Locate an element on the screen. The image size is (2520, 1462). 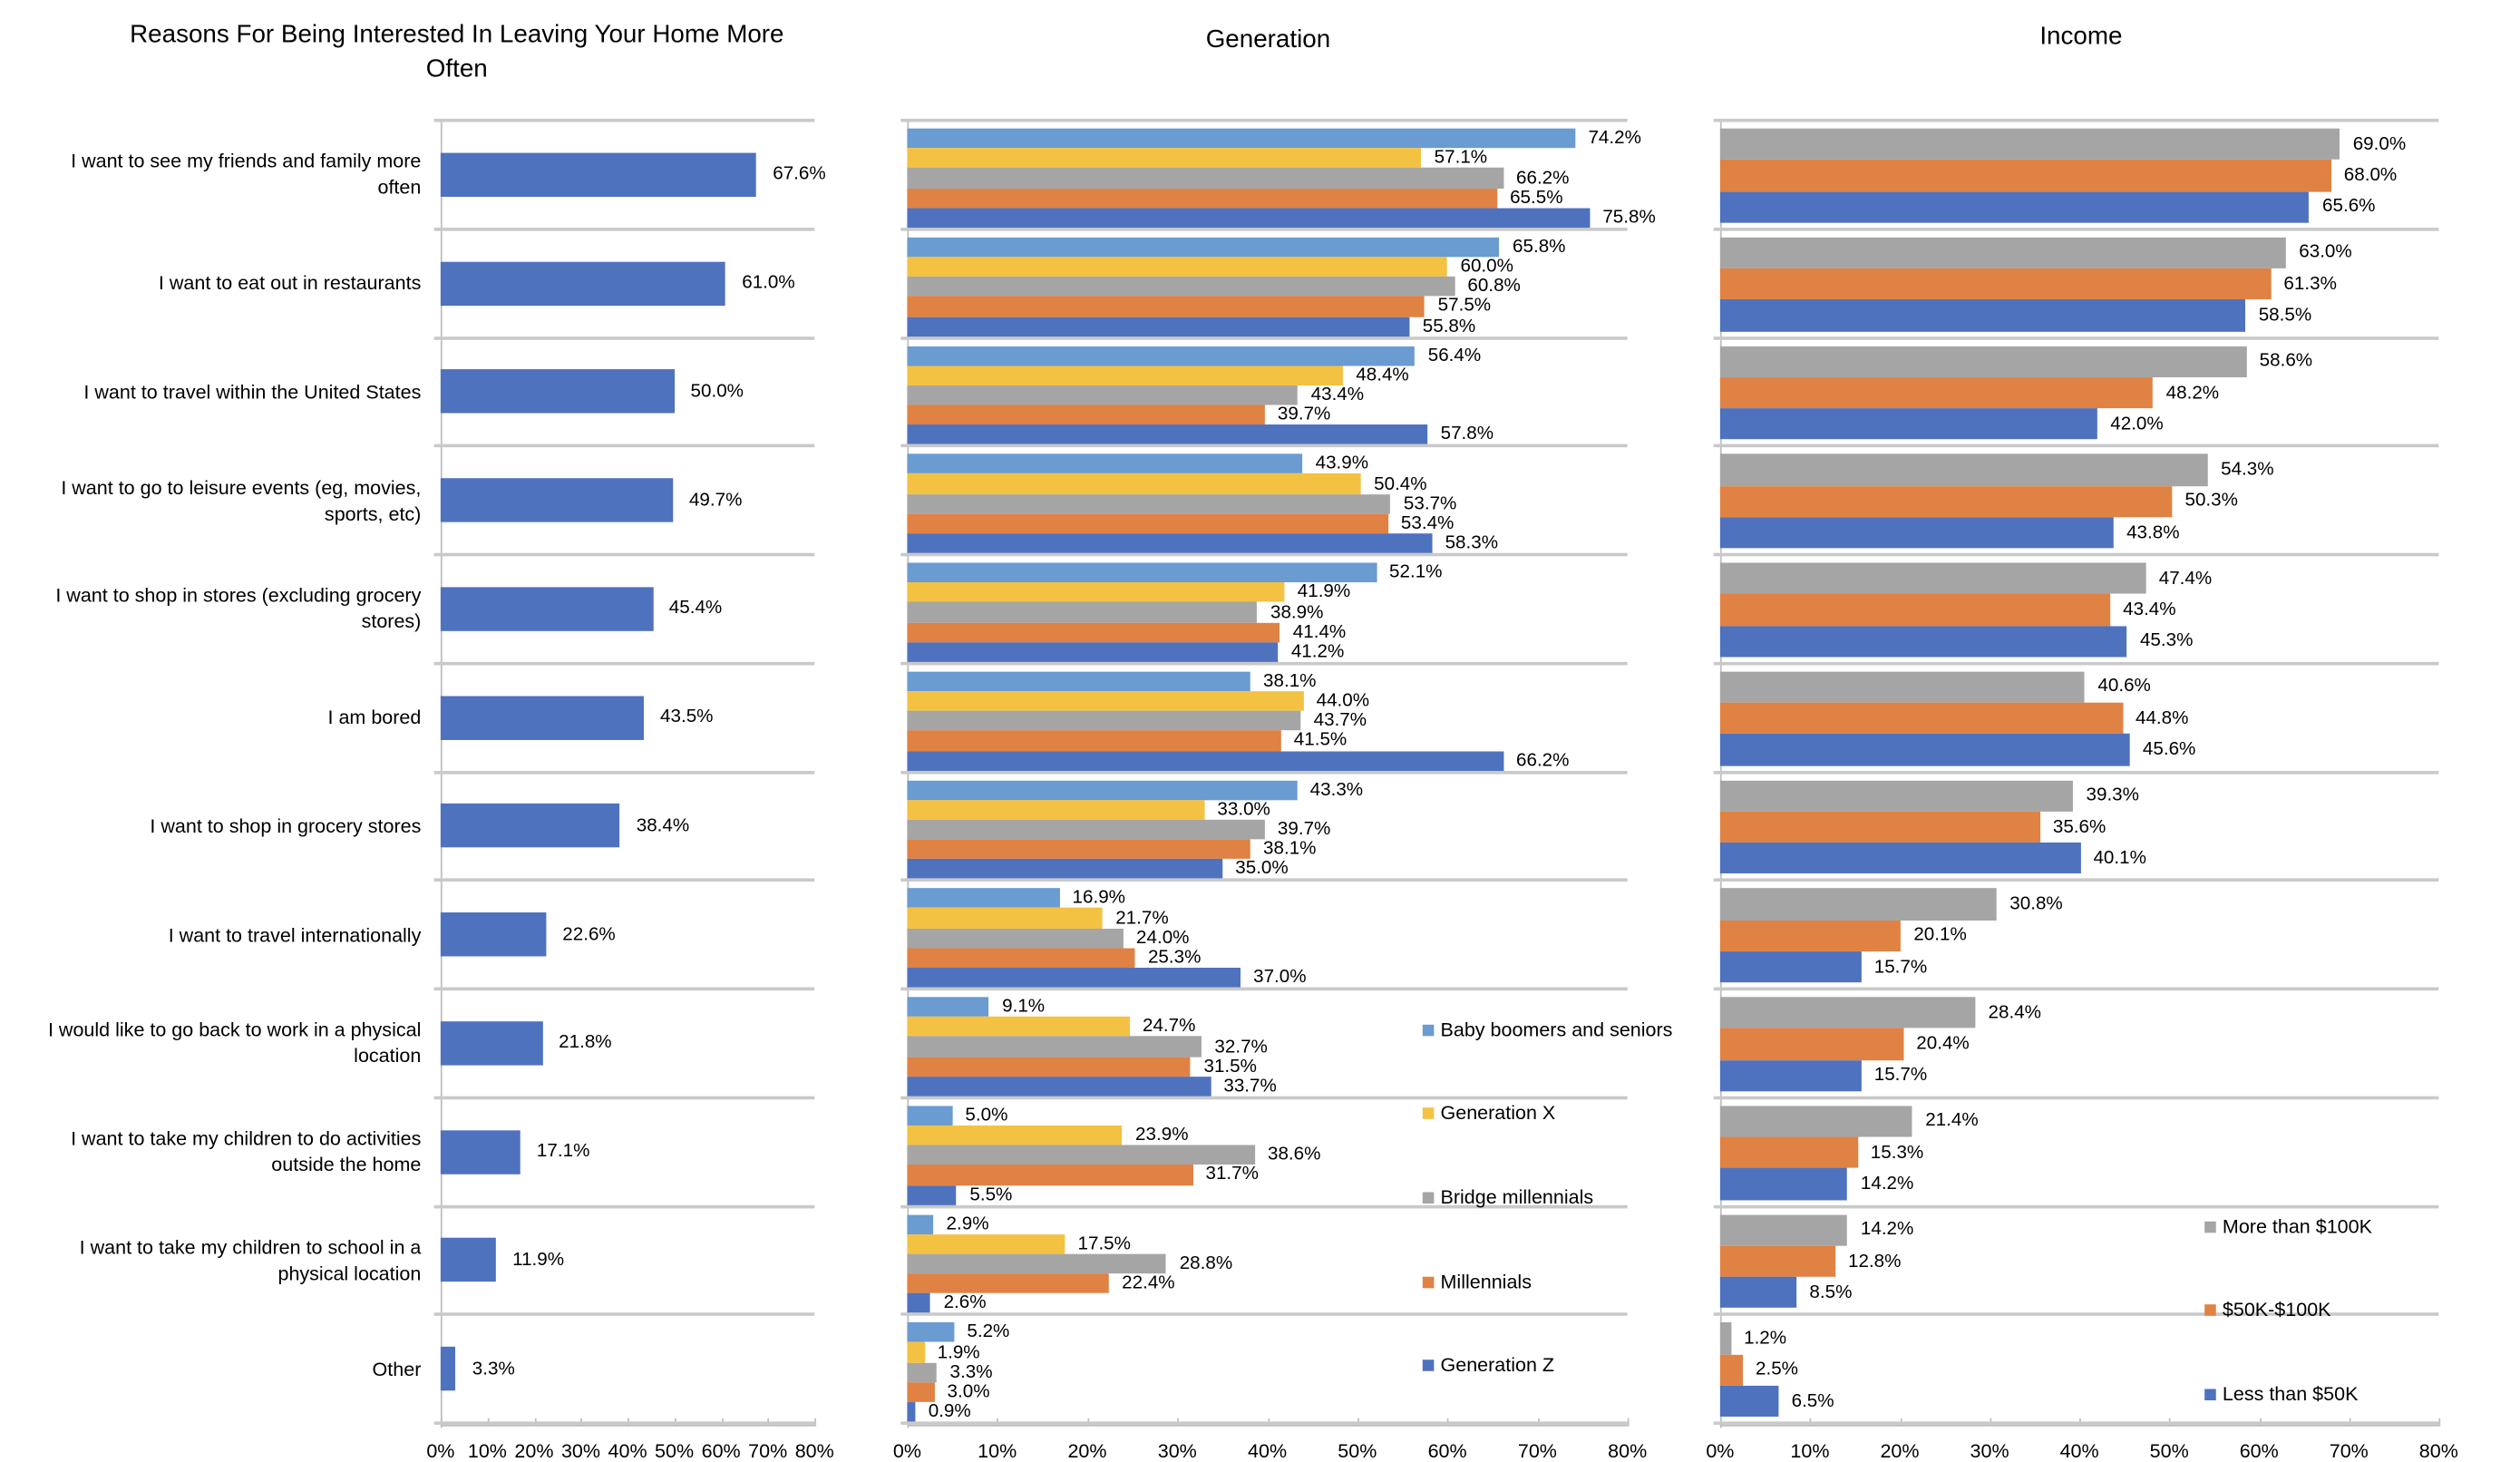
data-label: 12.8% is located at coordinates (1875, 1261).